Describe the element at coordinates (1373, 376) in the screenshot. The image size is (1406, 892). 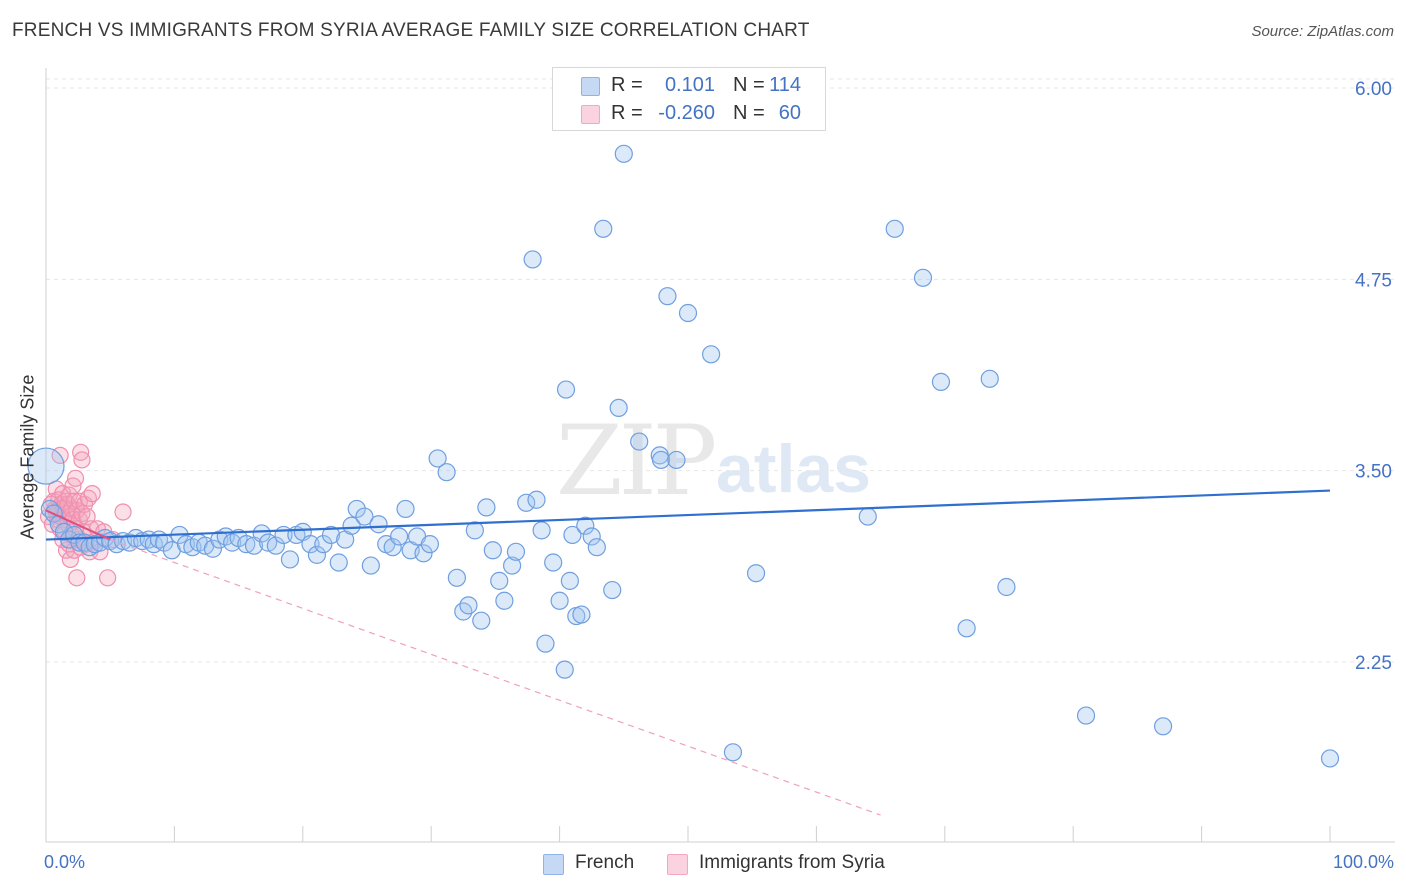
I see `y-tick-labels: 2.25 3.50 4.75 6.00` at that location.